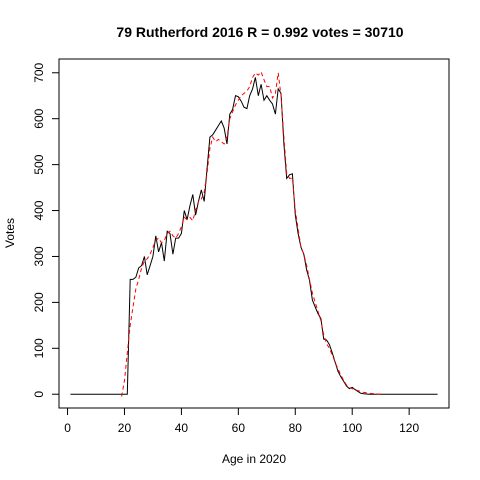 Image resolution: width=480 pixels, height=480 pixels. Describe the element at coordinates (67, 428) in the screenshot. I see `x-tick-label: 0` at that location.